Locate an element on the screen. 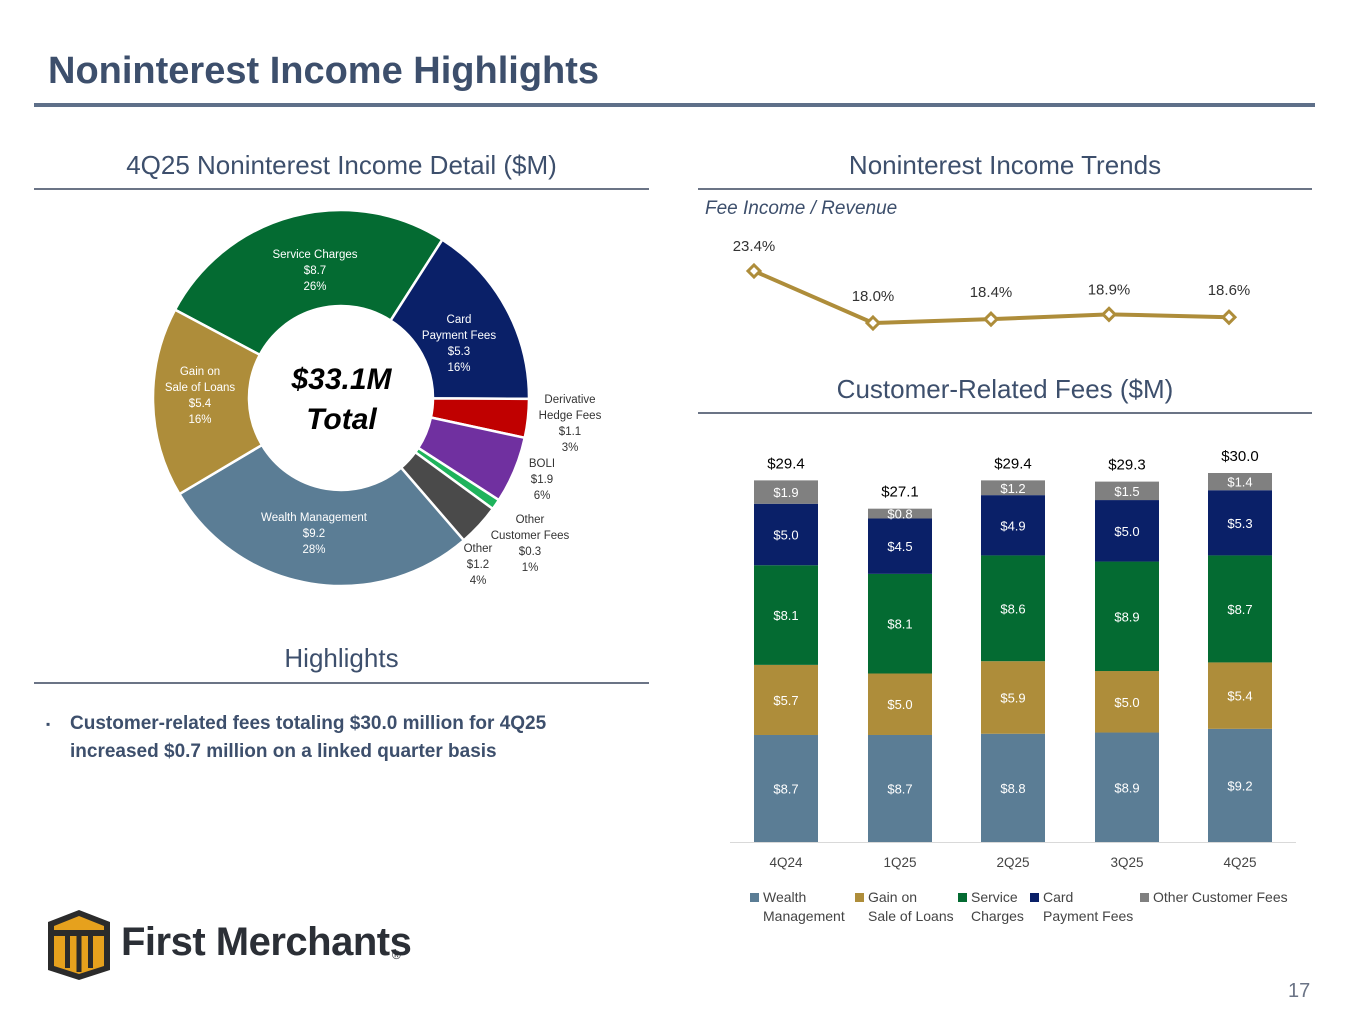 The image size is (1365, 1024). donut-label-card-line-3: 16% is located at coordinates (458, 368).